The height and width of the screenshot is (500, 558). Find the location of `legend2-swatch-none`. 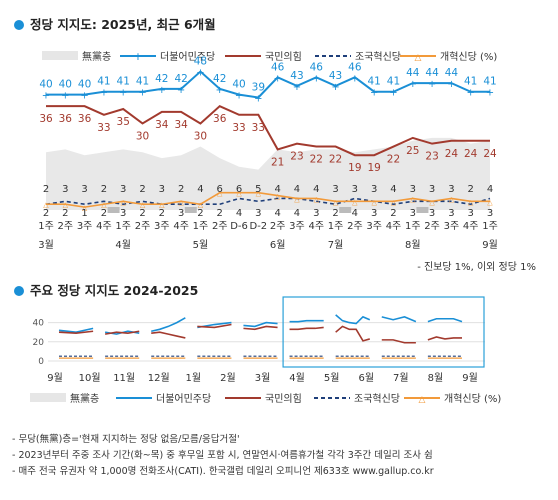

legend2-swatch-none is located at coordinates (48, 397).